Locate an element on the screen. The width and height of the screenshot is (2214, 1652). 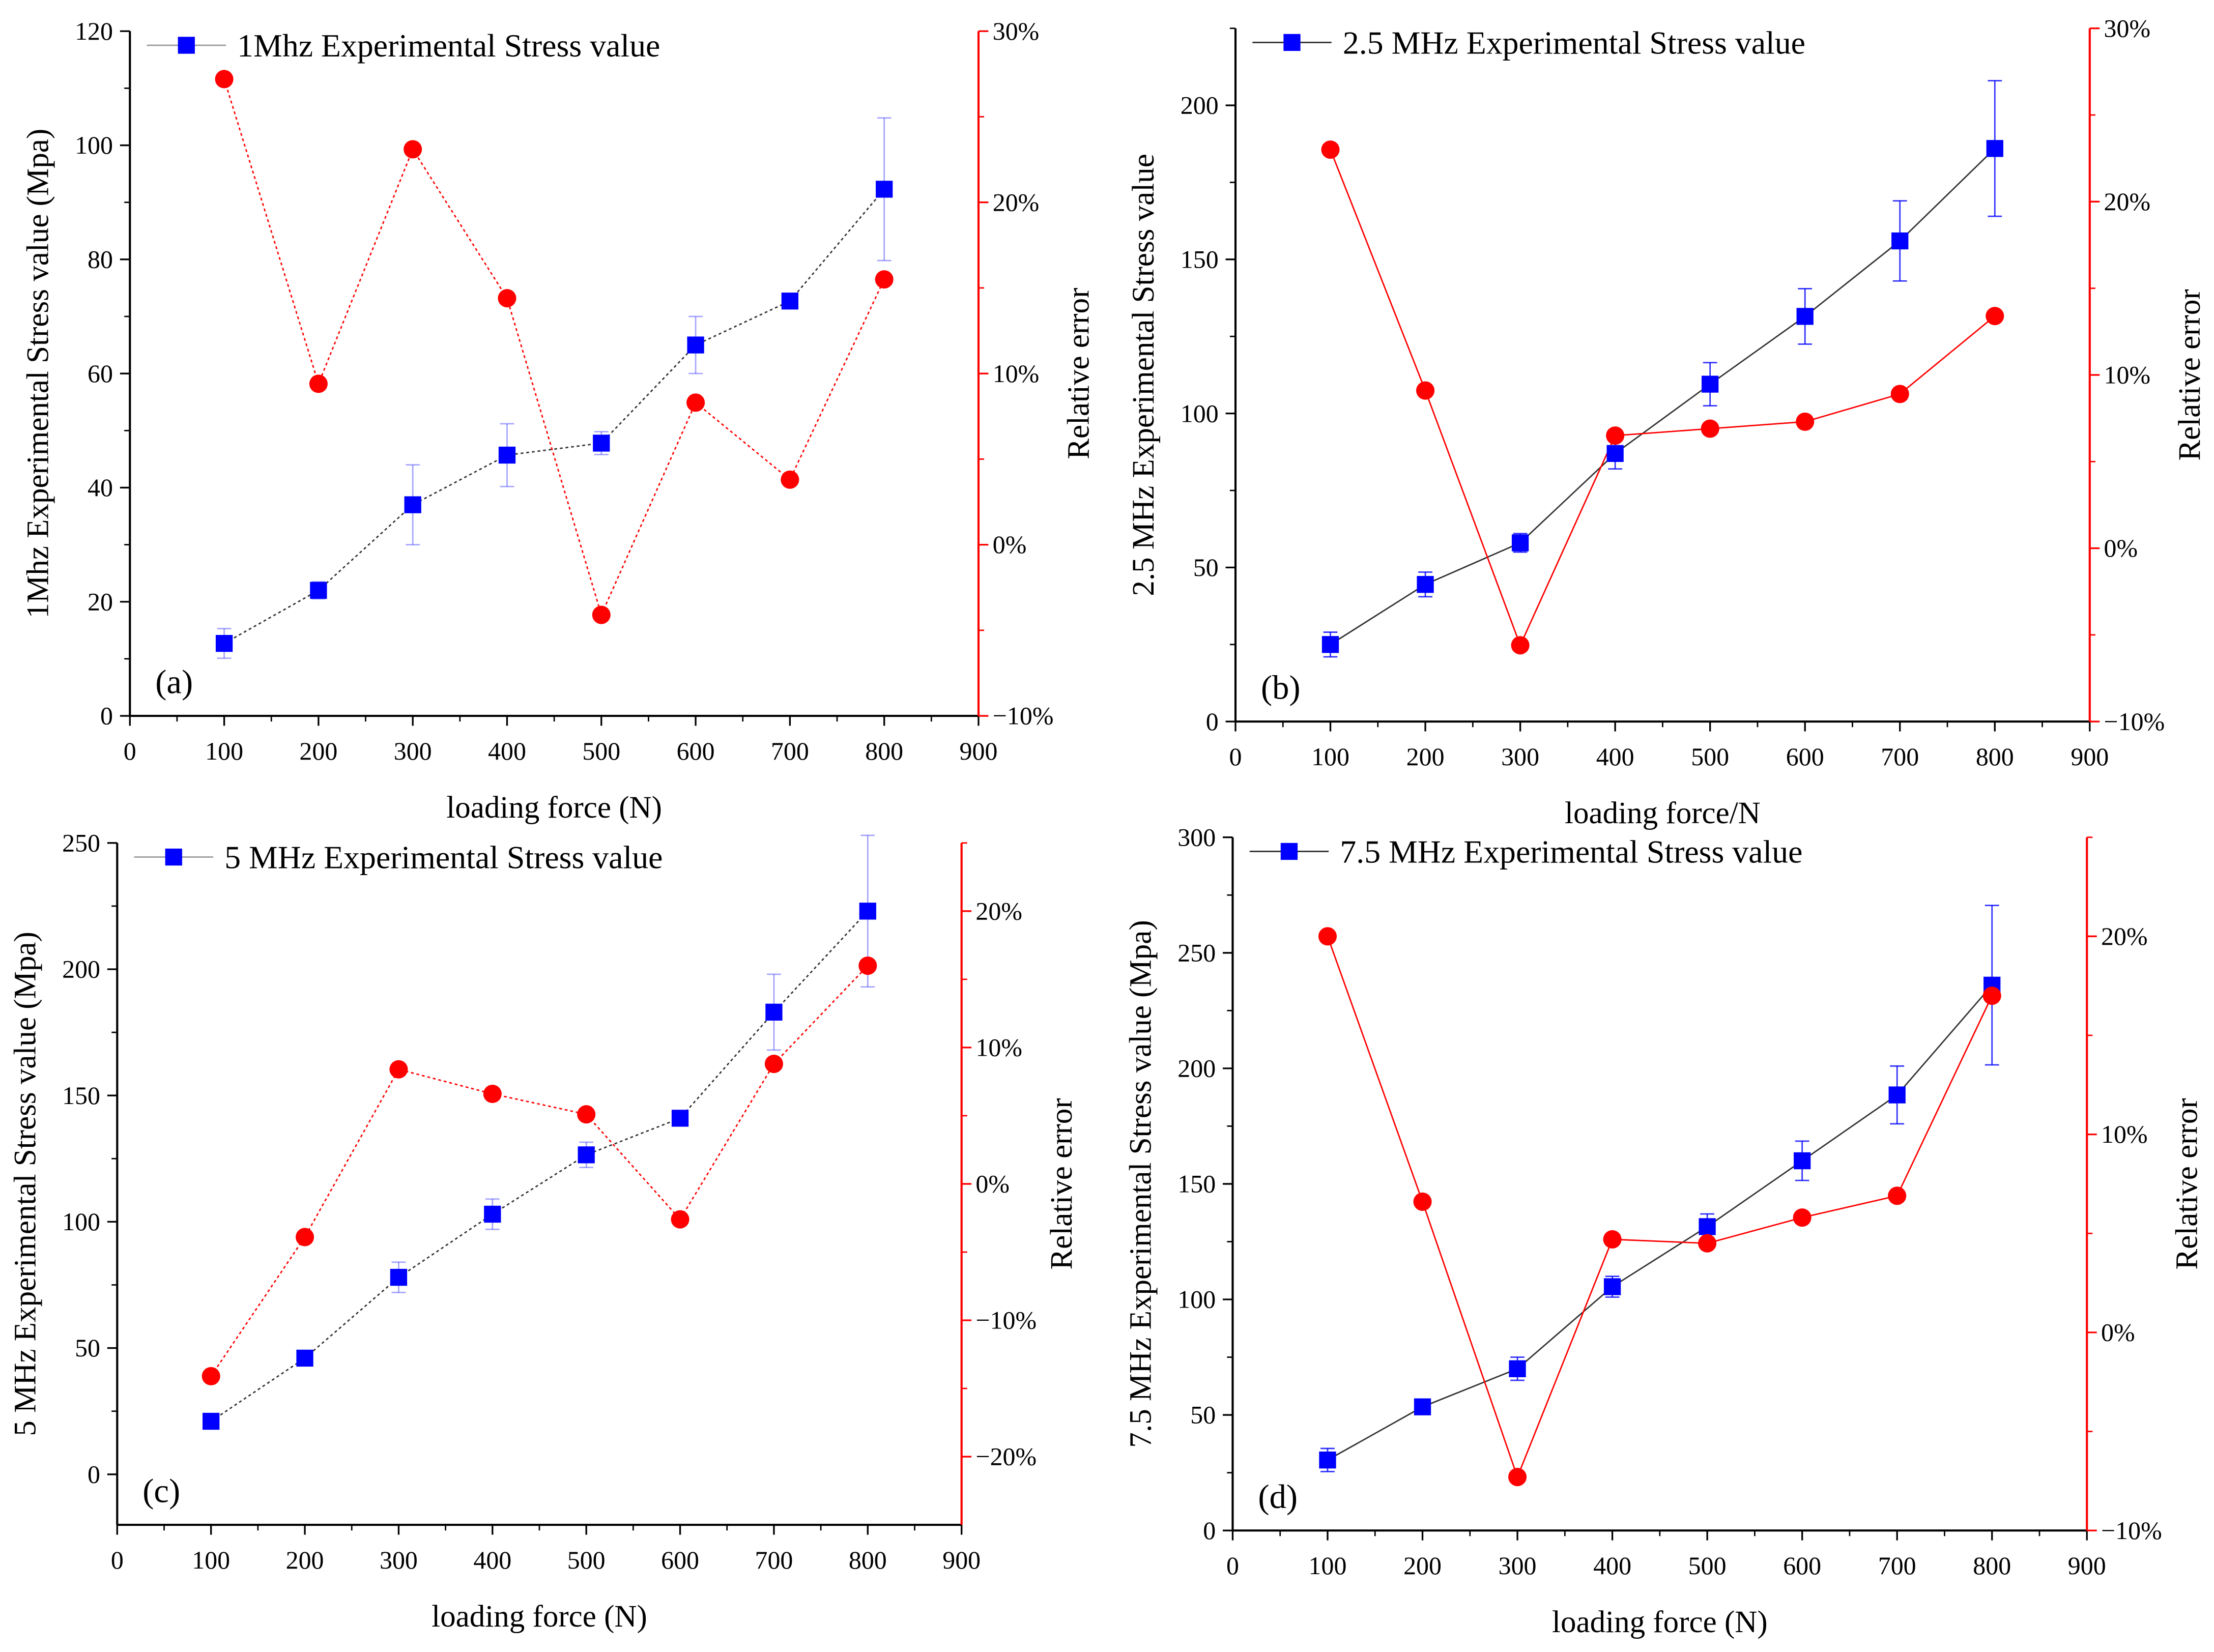
y-tick-label: 0 is located at coordinates (1210, 1531).